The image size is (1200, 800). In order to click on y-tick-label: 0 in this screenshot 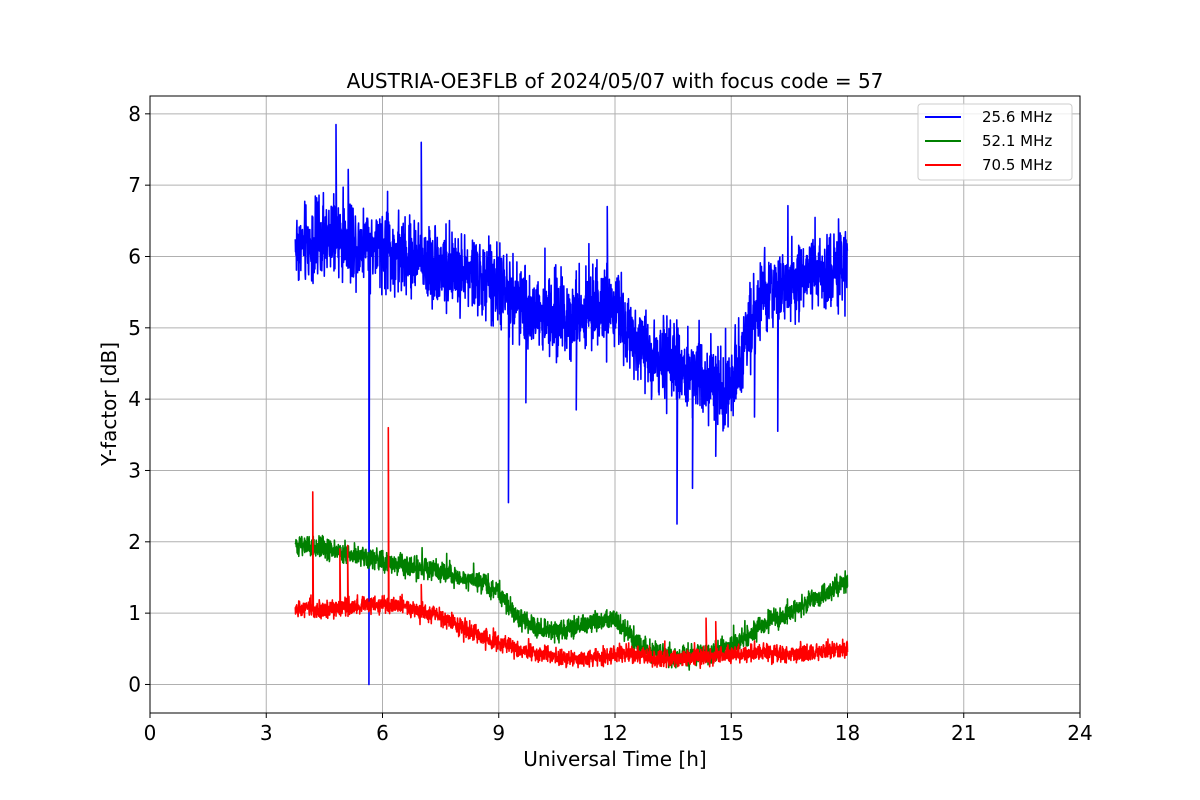, I will do `click(134, 684)`.